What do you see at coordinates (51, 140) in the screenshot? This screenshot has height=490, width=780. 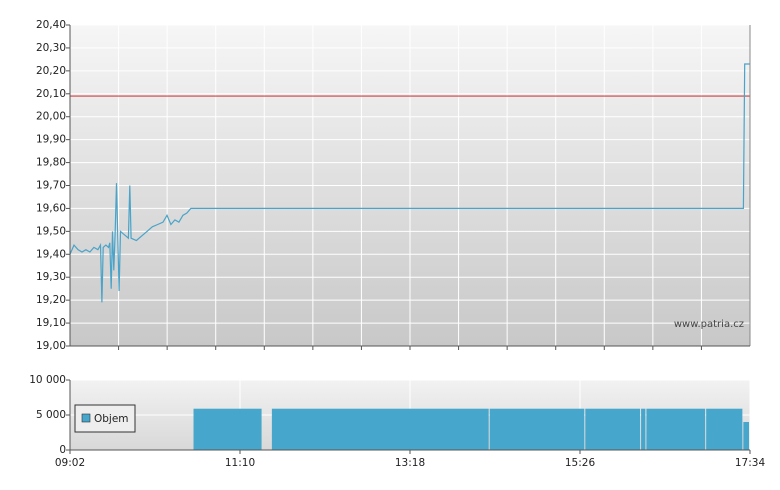 I see `y-tick-label: 19,90` at bounding box center [51, 140].